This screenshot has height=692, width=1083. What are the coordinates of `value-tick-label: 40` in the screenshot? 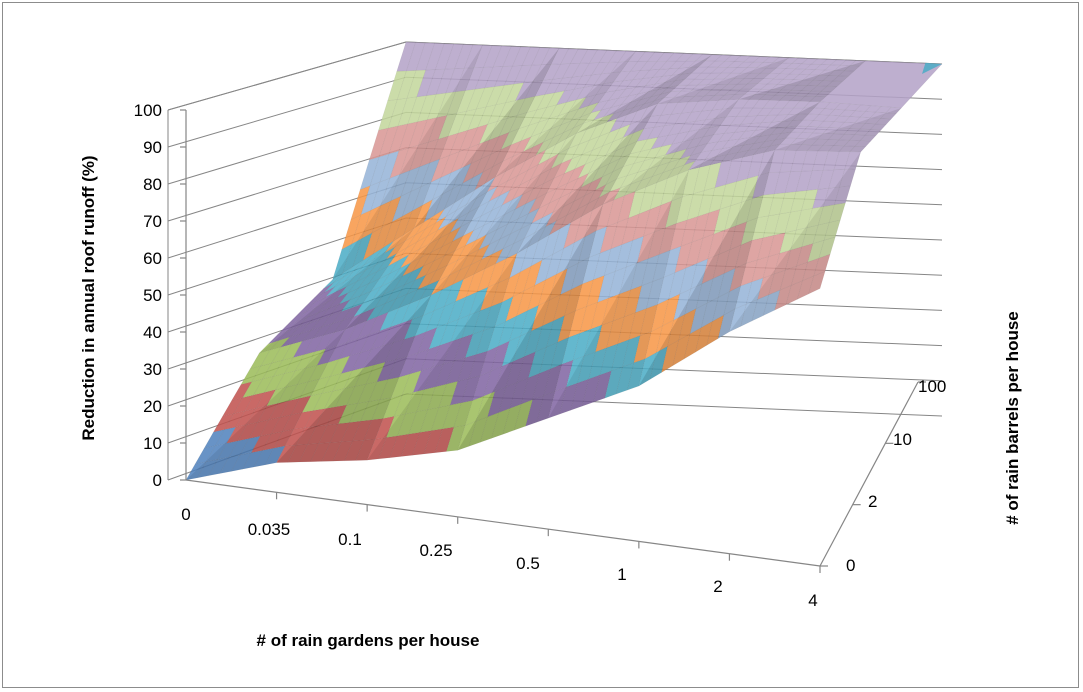 It's located at (152, 332).